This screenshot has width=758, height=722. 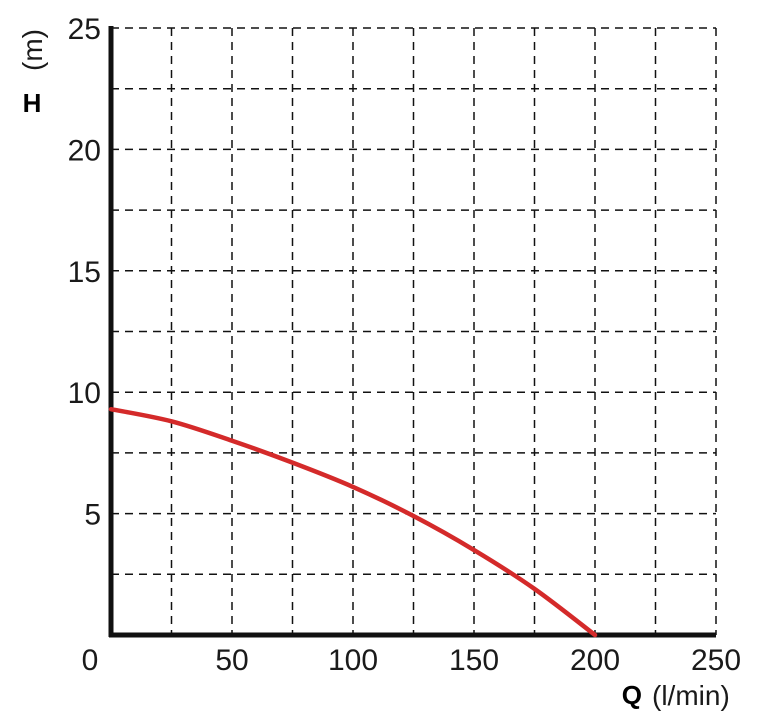 What do you see at coordinates (84, 393) in the screenshot?
I see `y-tick-label: 10` at bounding box center [84, 393].